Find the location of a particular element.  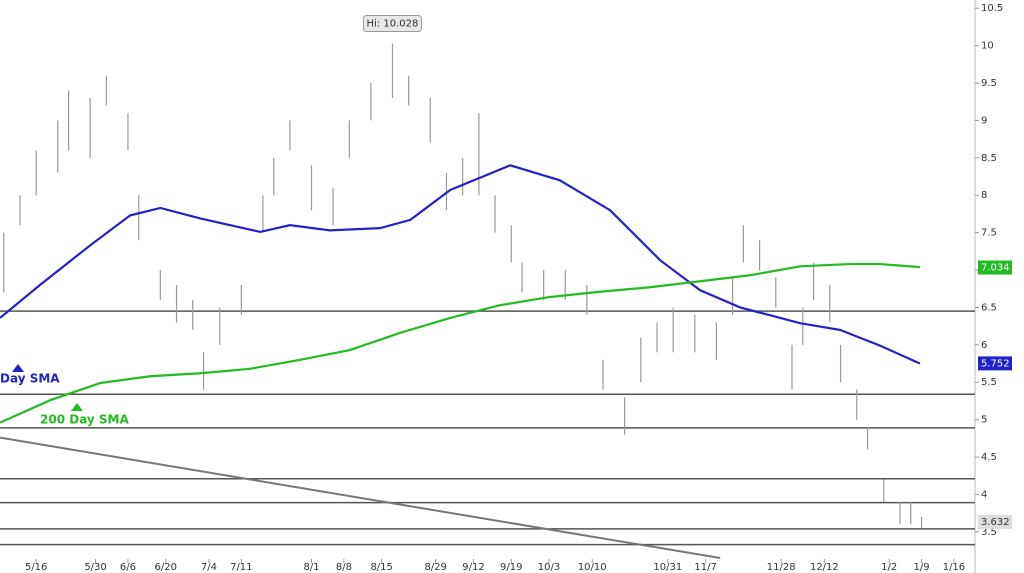

x-tick-label: 8/8 is located at coordinates (344, 567).